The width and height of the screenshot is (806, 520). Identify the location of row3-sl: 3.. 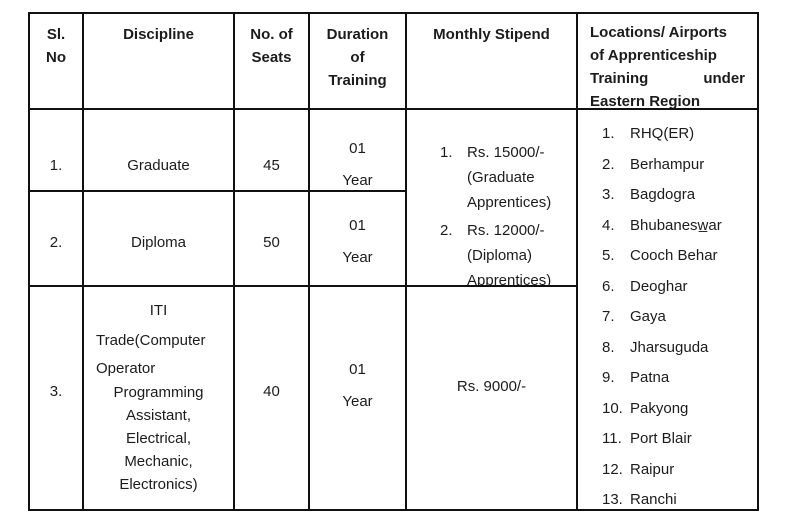
(56, 391).